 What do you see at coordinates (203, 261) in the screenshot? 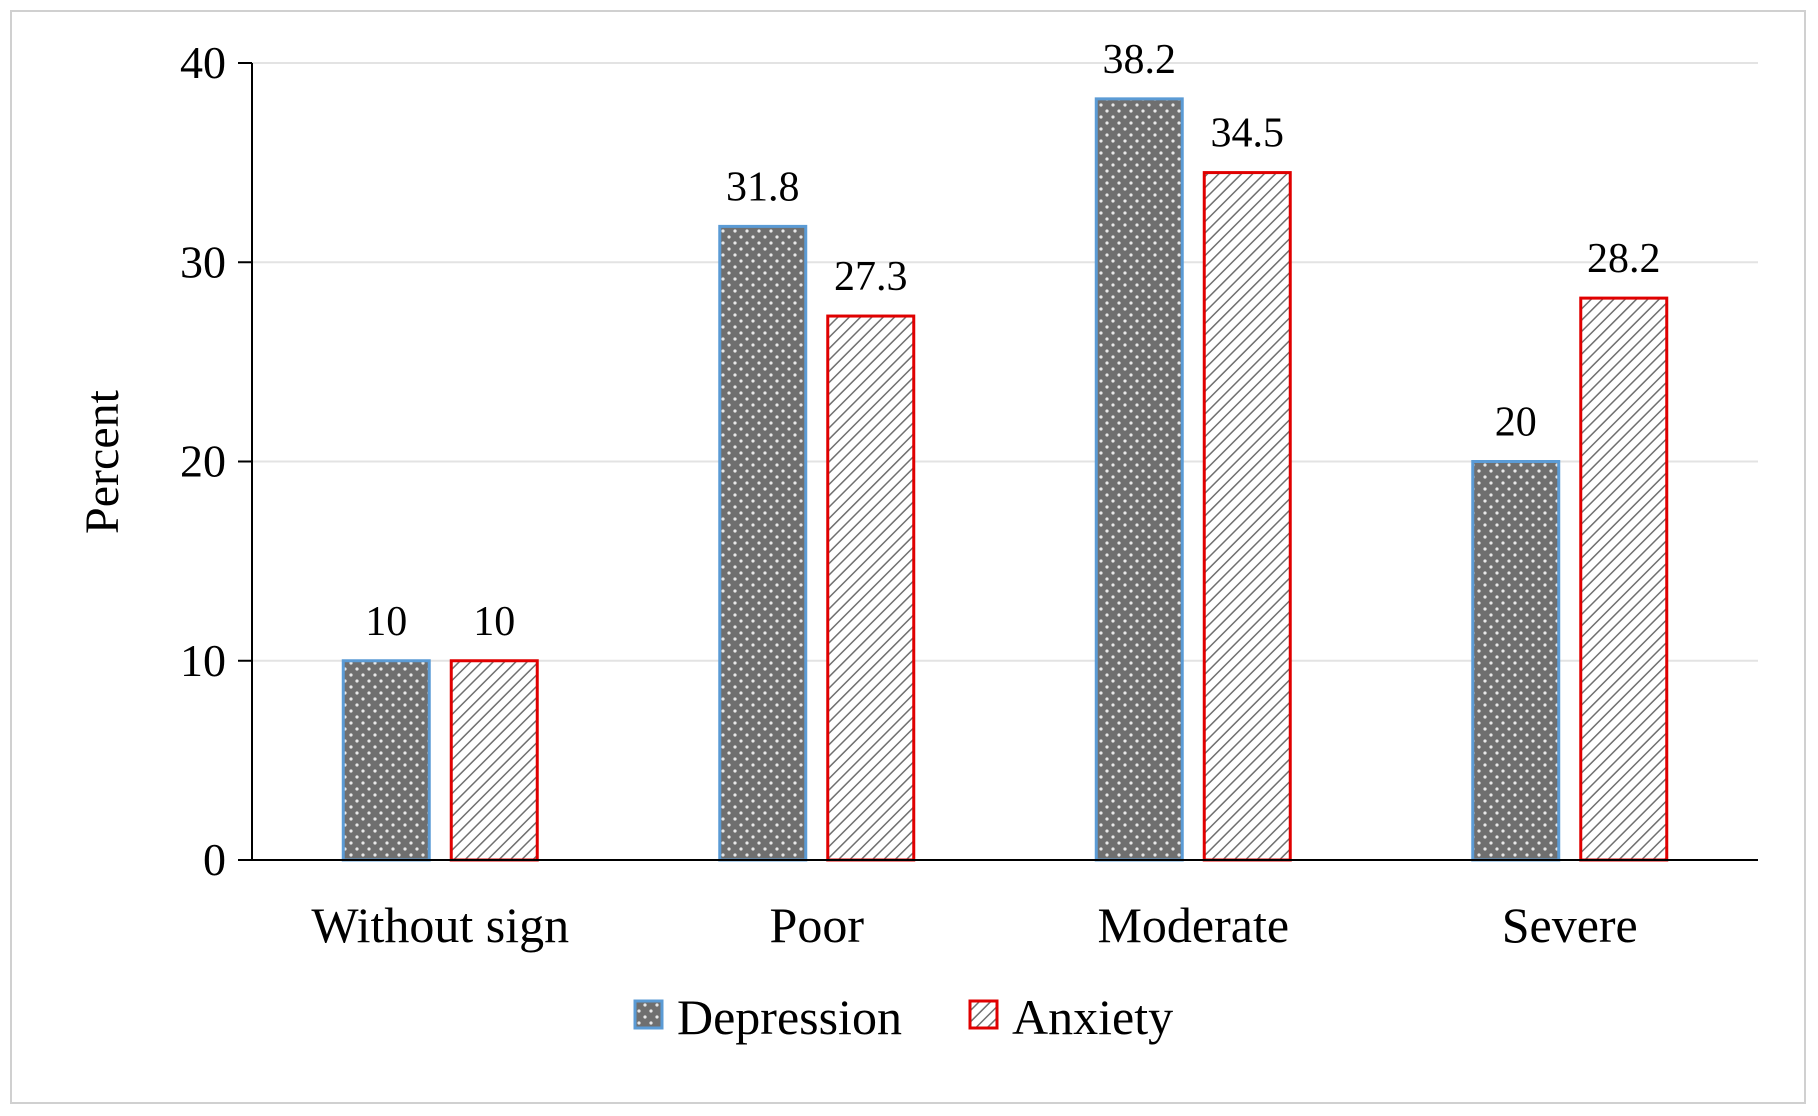
I see `y-tick-label: 30` at bounding box center [203, 261].